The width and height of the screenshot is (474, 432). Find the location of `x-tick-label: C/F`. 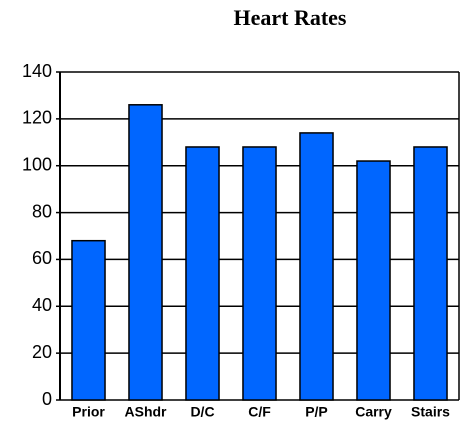

x-tick-label: C/F is located at coordinates (259, 412).